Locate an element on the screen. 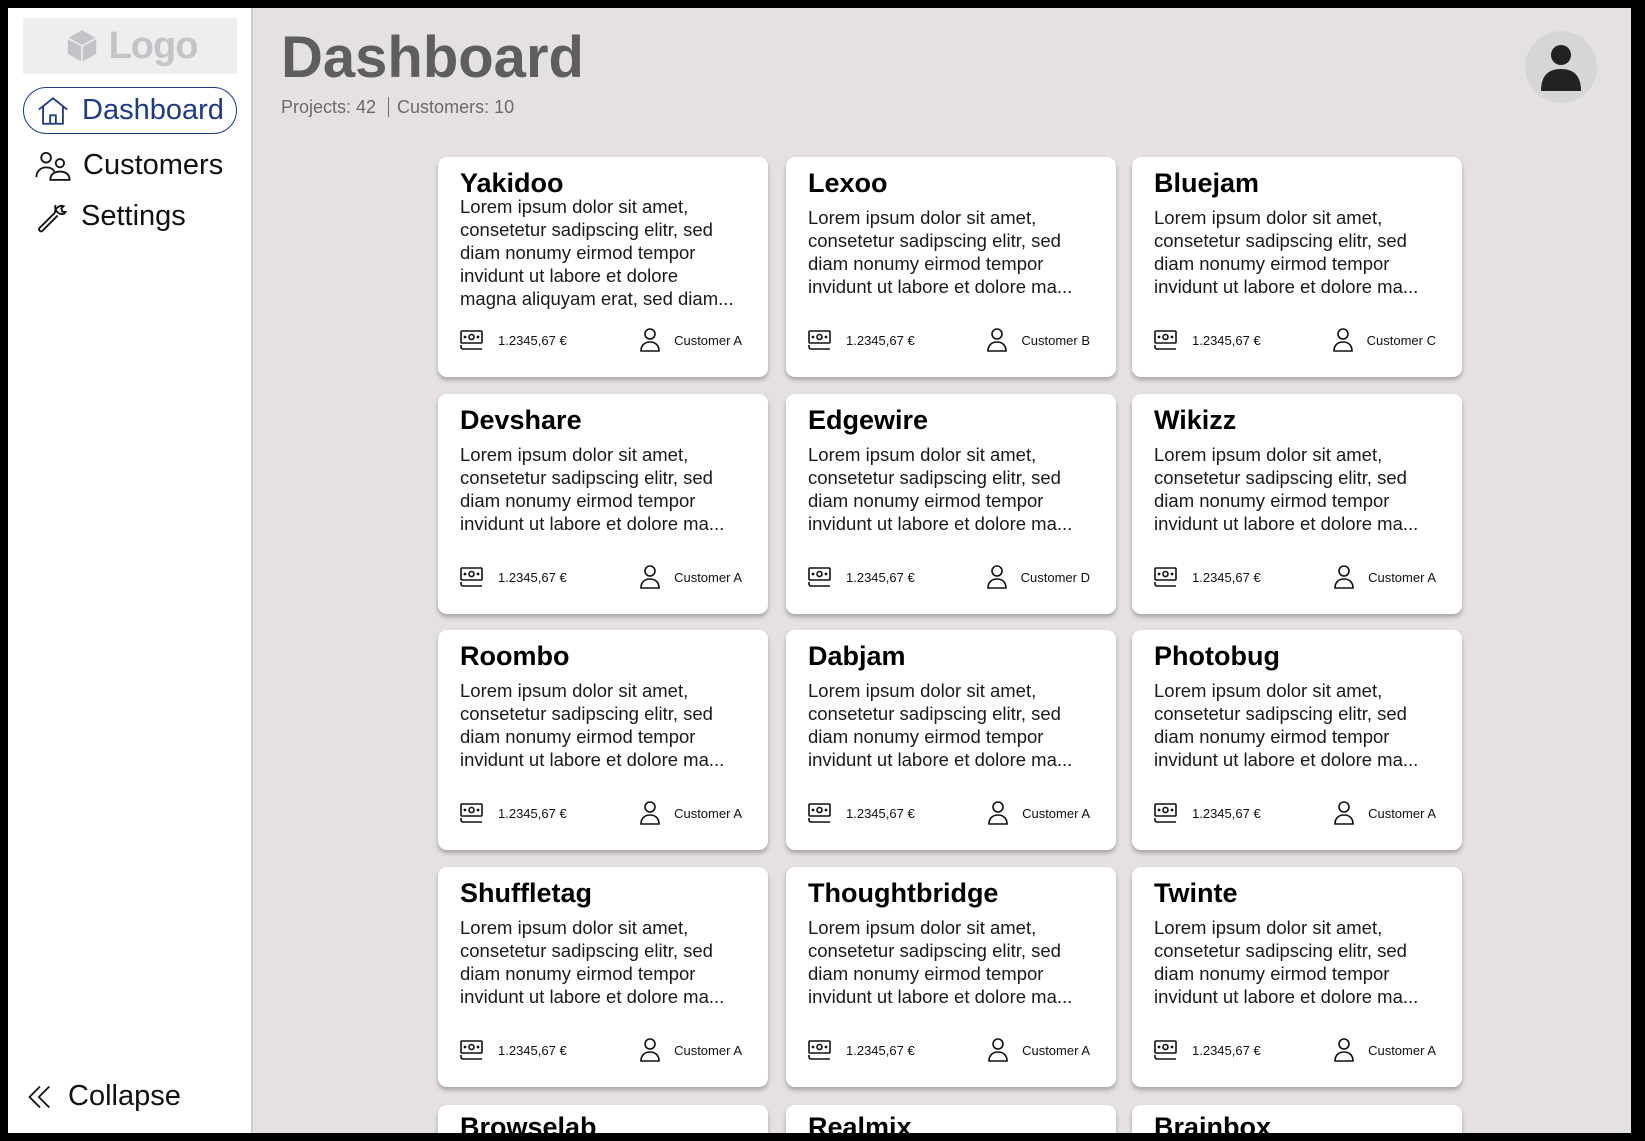 The width and height of the screenshot is (1645, 1141). divider is located at coordinates (389, 107).